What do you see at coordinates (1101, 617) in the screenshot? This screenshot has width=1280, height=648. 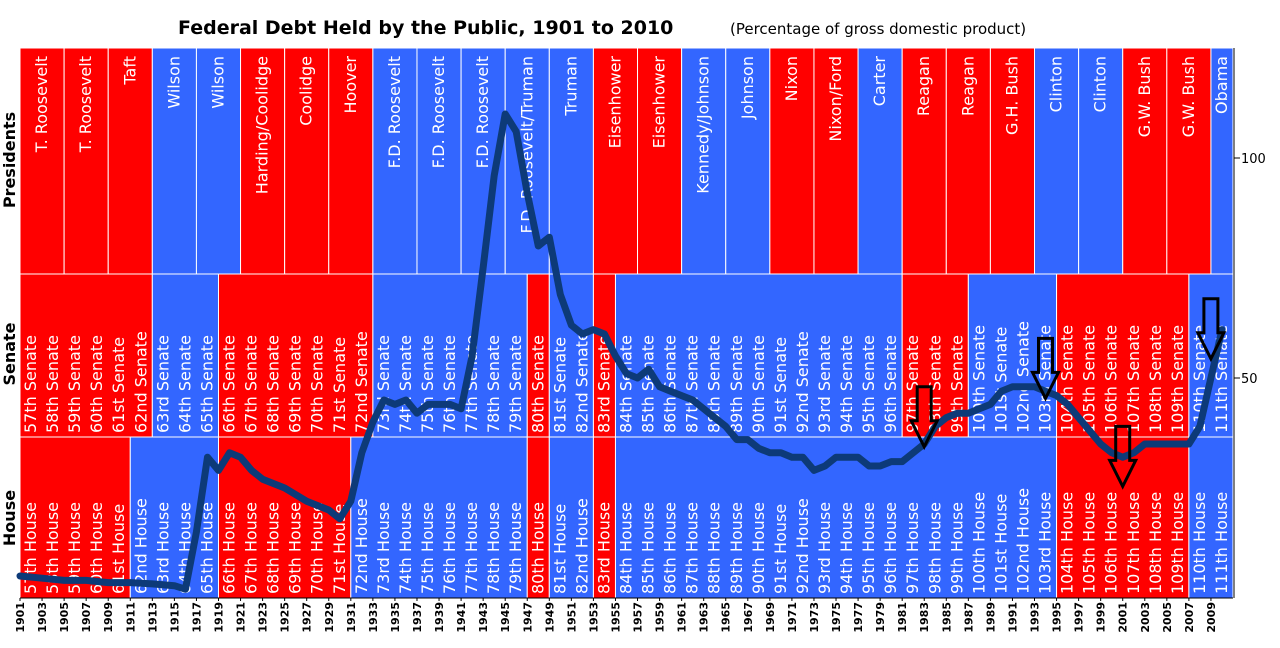 I see `x-tick-label-1999: 1999` at bounding box center [1101, 617].